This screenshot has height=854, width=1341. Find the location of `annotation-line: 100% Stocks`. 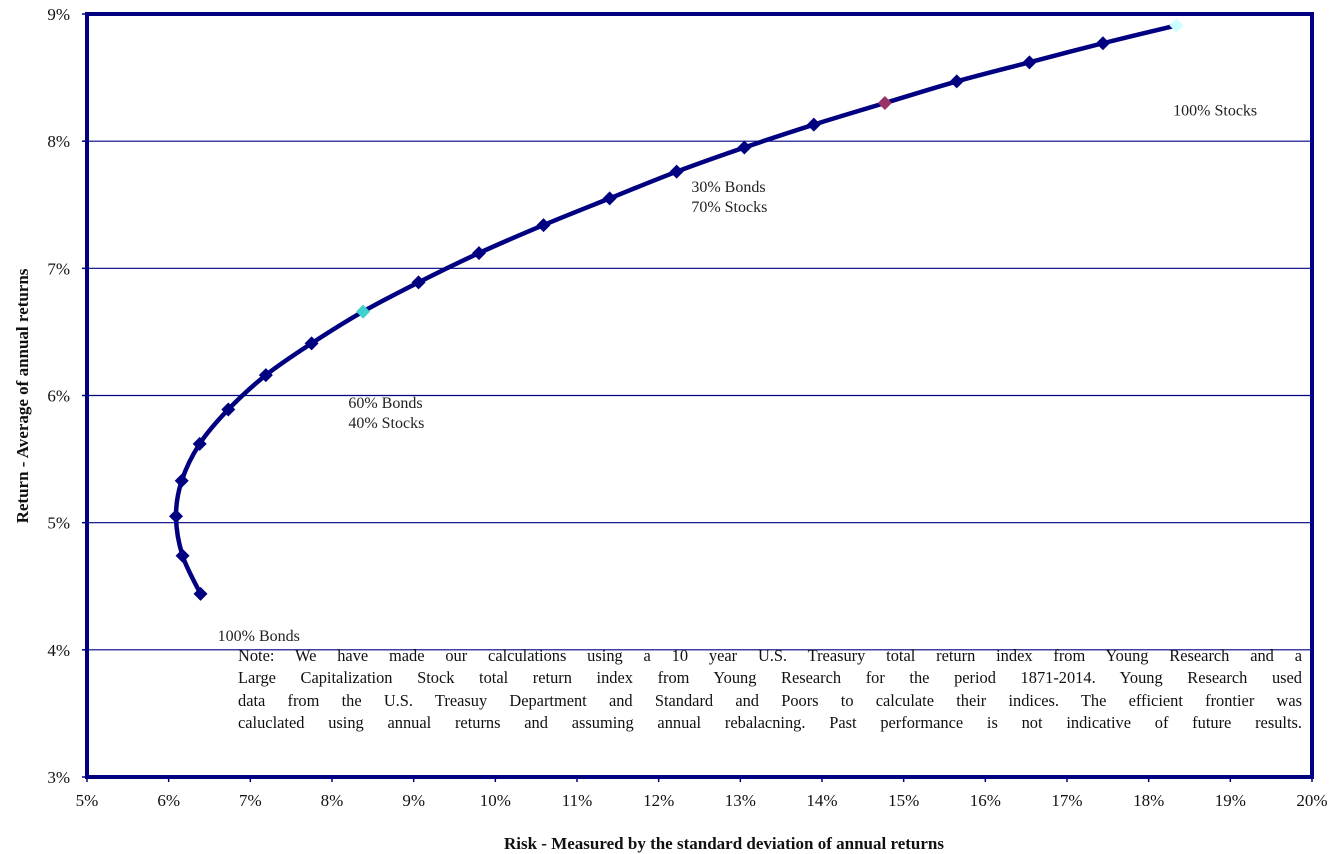

annotation-line: 100% Stocks is located at coordinates (1215, 111).